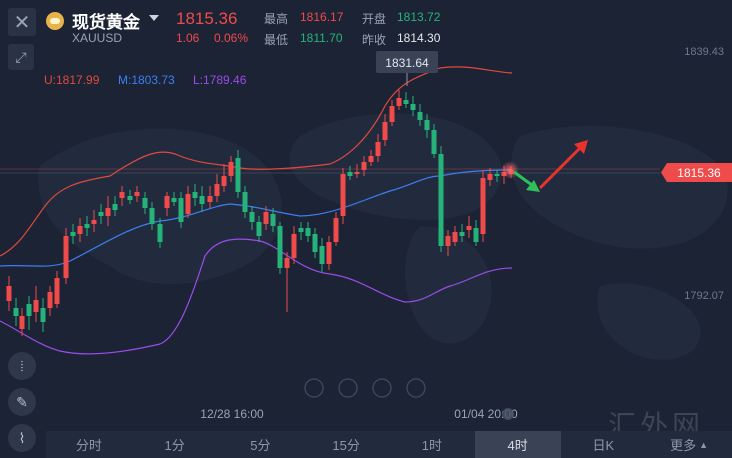  What do you see at coordinates (55, 21) in the screenshot?
I see `gold-coin-icon` at bounding box center [55, 21].